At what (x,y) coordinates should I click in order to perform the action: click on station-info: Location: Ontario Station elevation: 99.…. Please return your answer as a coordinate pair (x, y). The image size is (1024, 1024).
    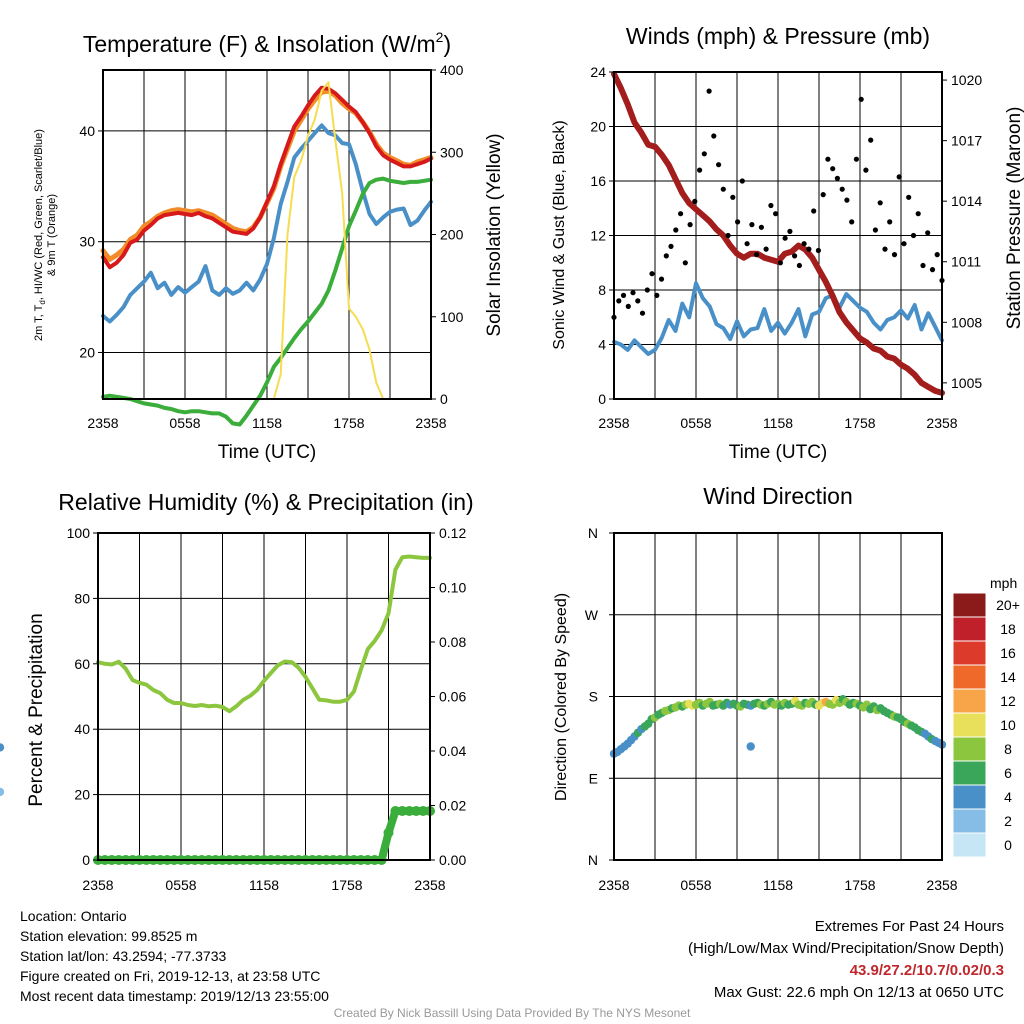
    Looking at the image, I should click on (174, 956).